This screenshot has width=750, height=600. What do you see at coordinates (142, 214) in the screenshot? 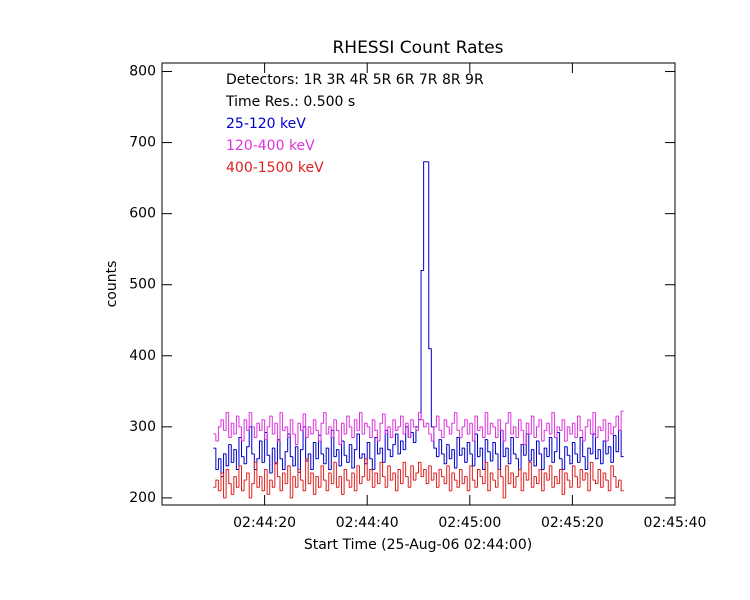
I see `y-tick-label: 600` at bounding box center [142, 214].